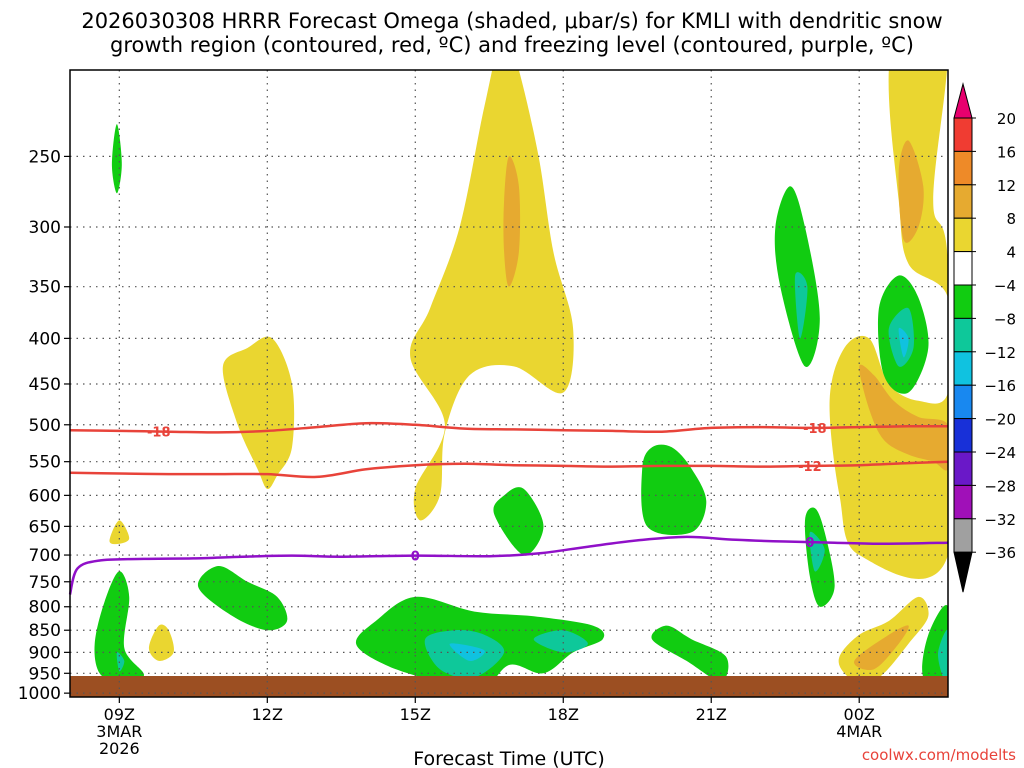 This screenshot has height=768, width=1024. Describe the element at coordinates (119, 731) in the screenshot. I see `x-tick-sublabel-3MAR: 3MAR` at that location.